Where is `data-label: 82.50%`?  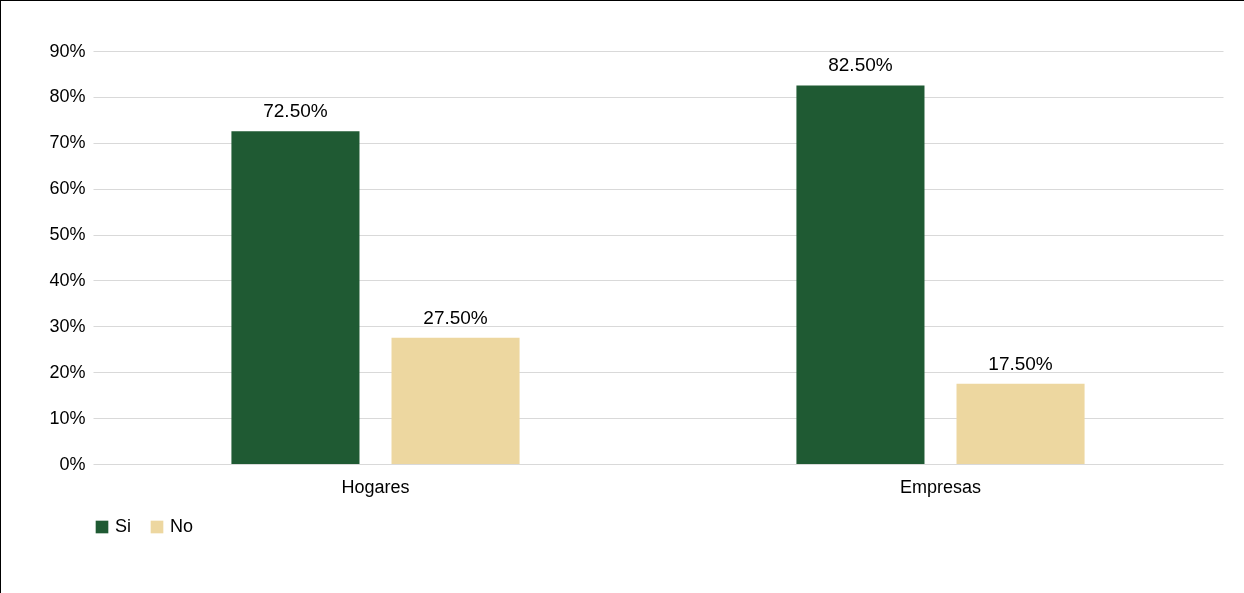
data-label: 82.50% is located at coordinates (860, 65).